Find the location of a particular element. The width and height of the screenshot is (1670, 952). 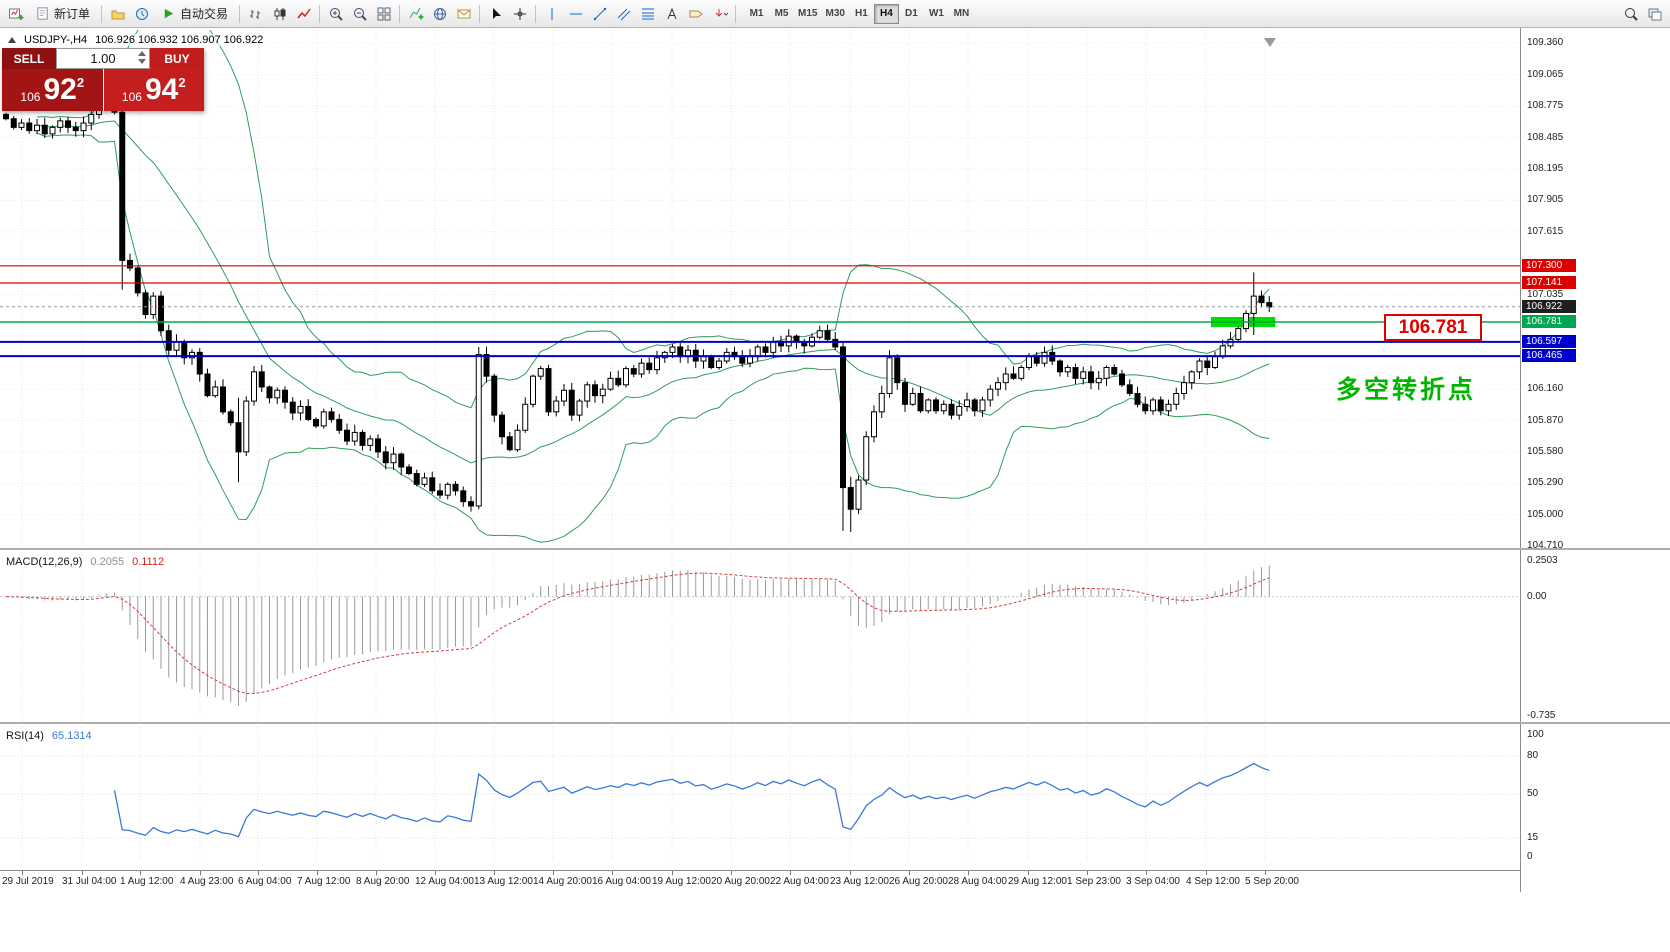

timeframe-h4: H4 is located at coordinates (886, 13).